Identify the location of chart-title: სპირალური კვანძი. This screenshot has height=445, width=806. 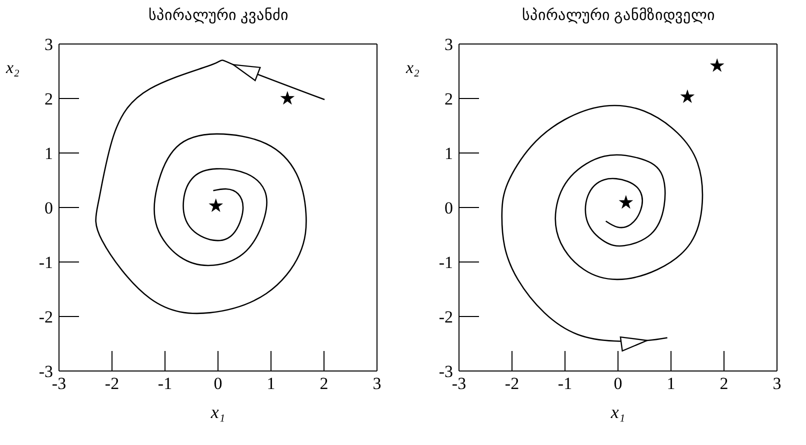
(219, 15).